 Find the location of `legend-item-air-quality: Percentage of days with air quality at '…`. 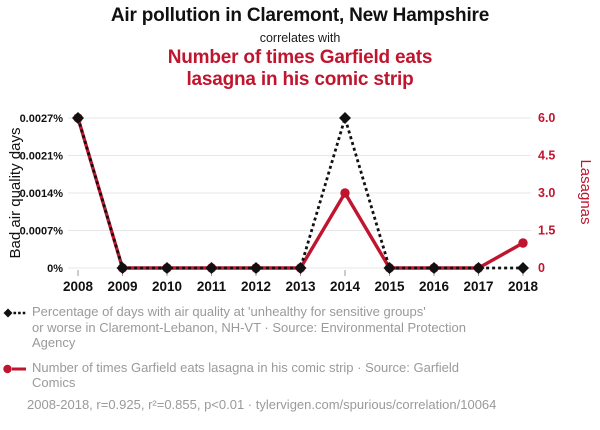

legend-item-air-quality: Percentage of days with air quality at '… is located at coordinates (283, 327).